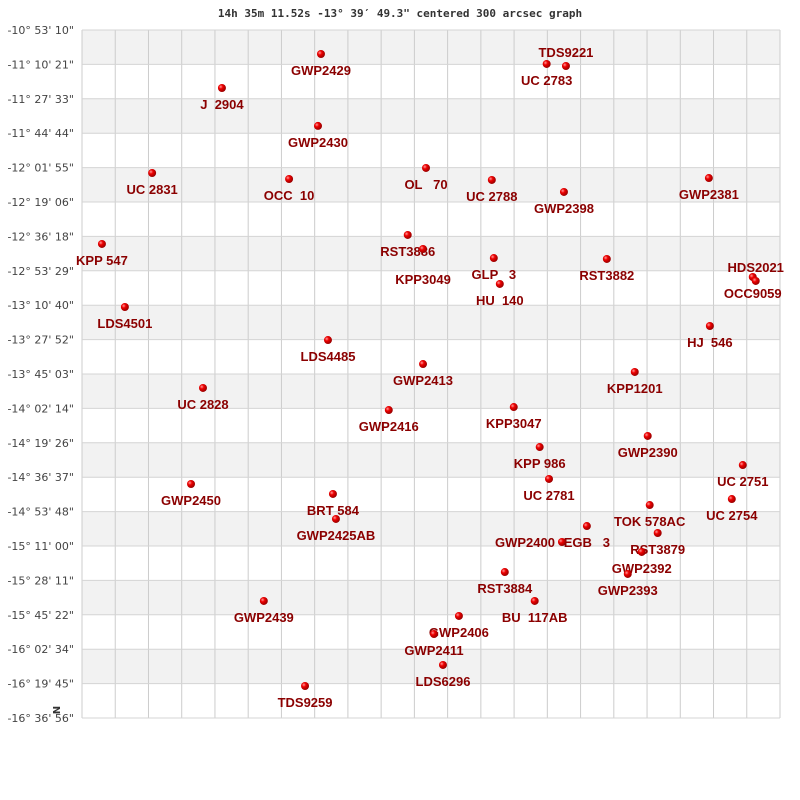 This screenshot has width=800, height=800. What do you see at coordinates (530, 542) in the screenshot?
I see `star-point: GWP2400` at bounding box center [530, 542].